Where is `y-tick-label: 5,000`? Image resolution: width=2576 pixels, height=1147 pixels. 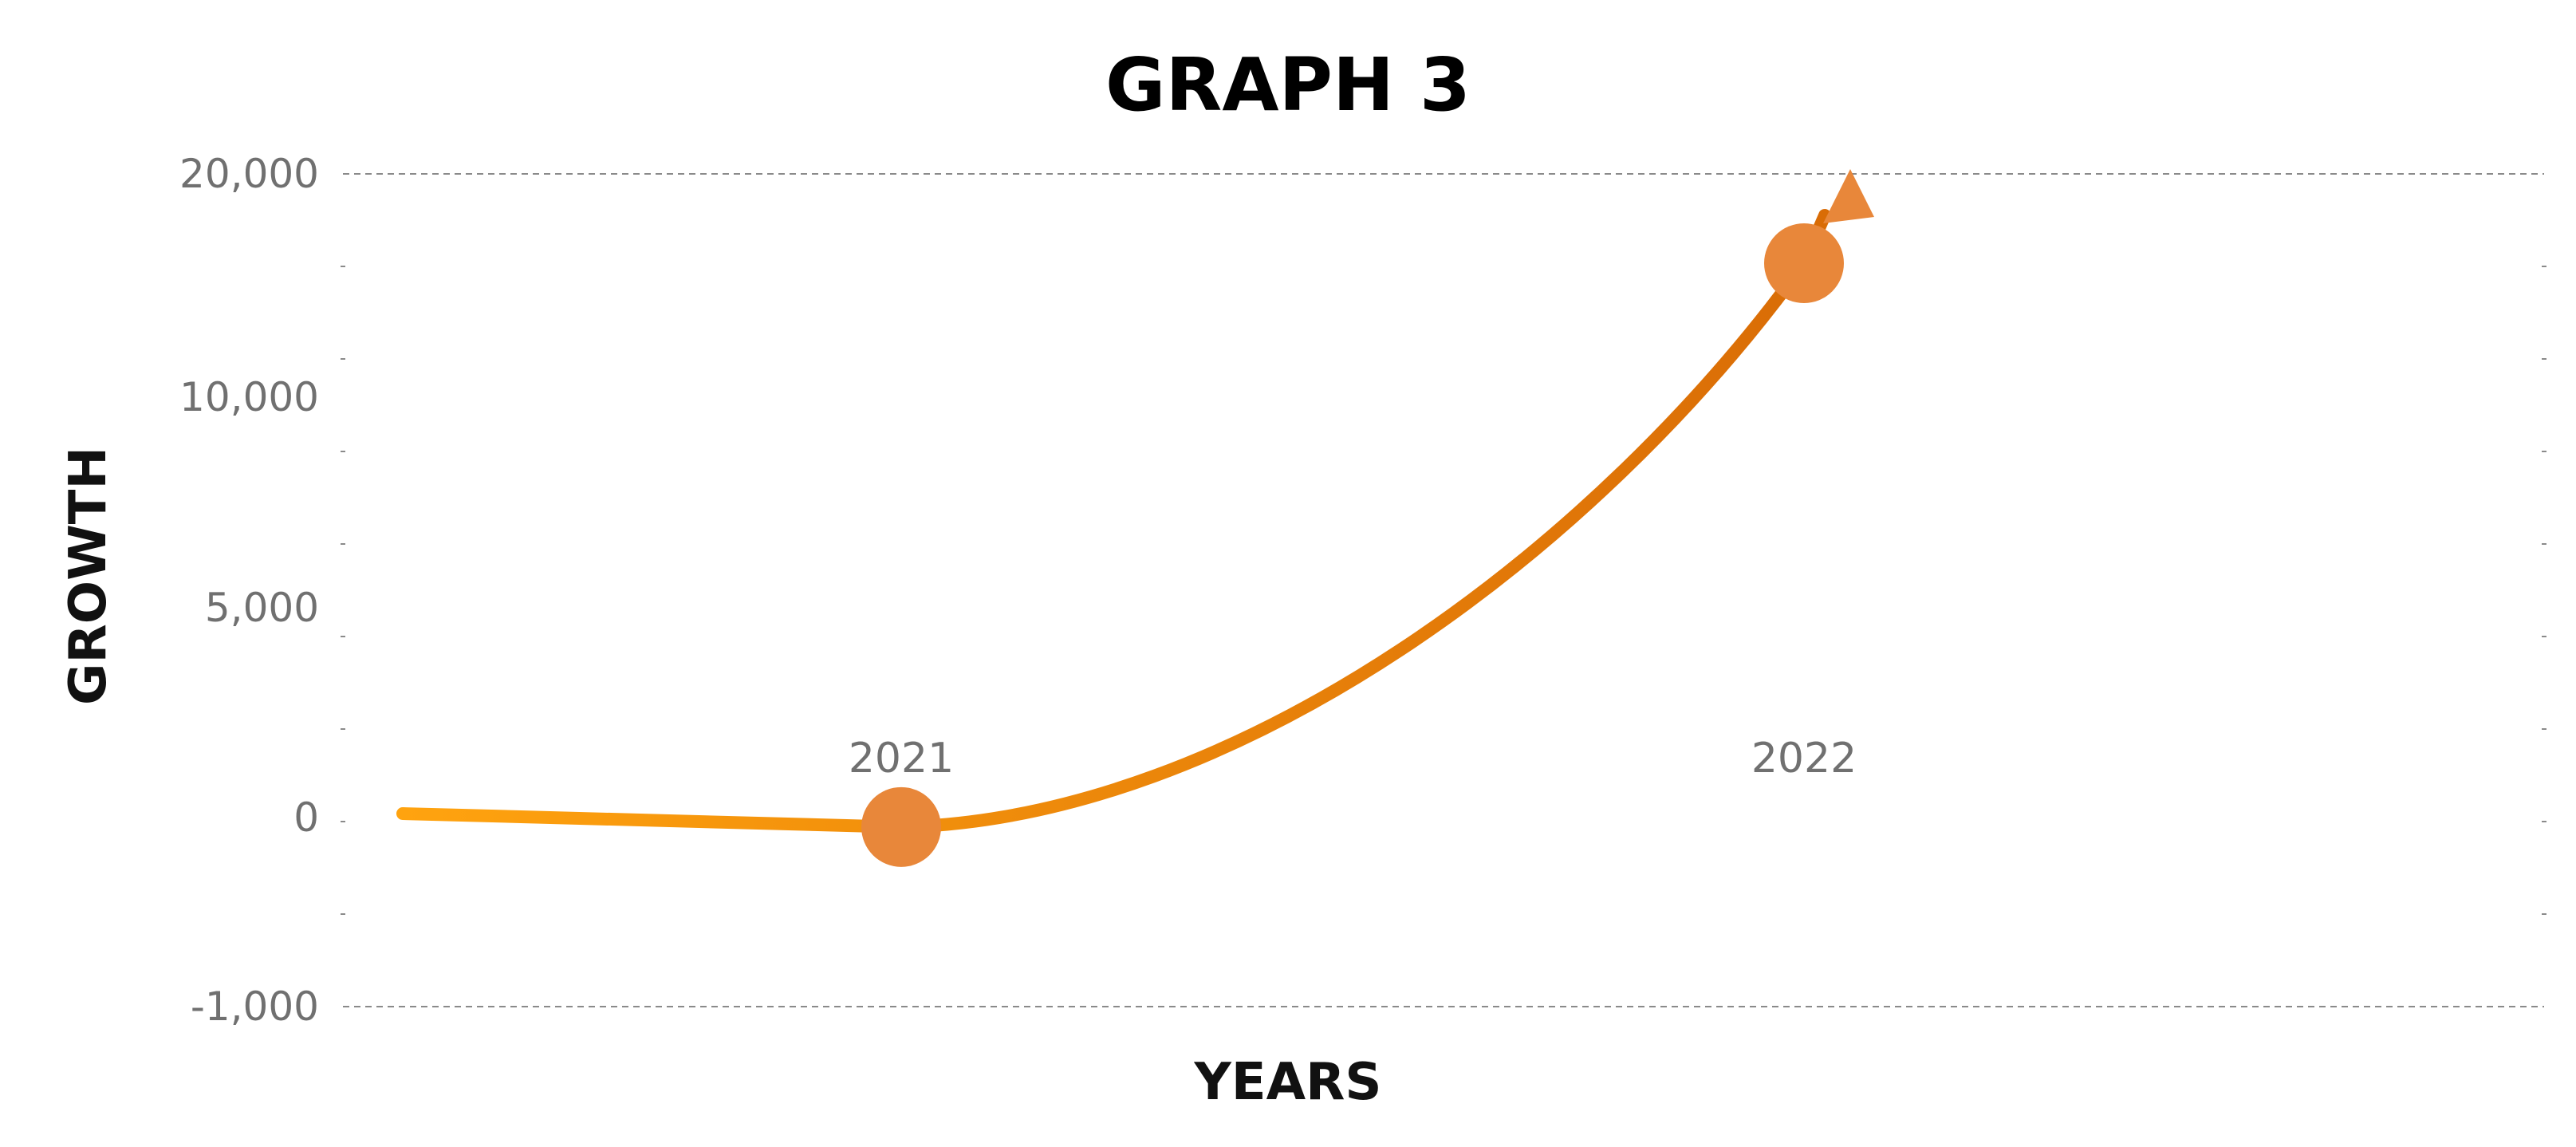 y-tick-label: 5,000 is located at coordinates (262, 608).